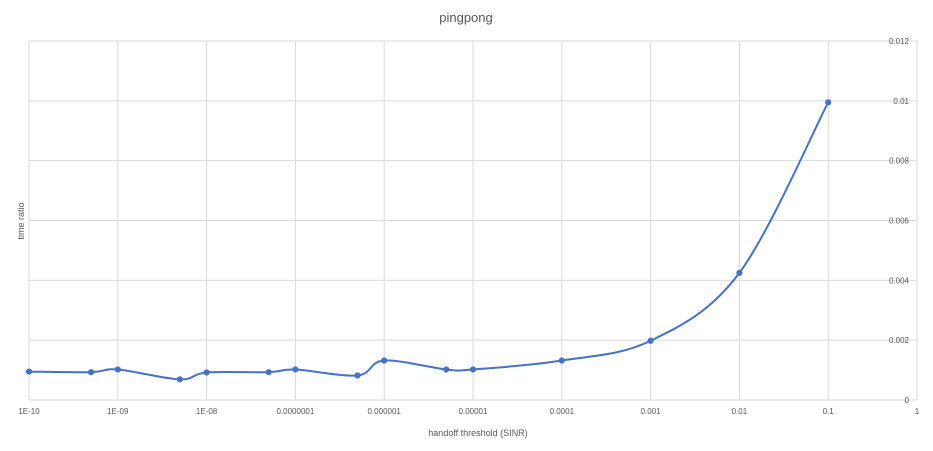 The width and height of the screenshot is (933, 451). What do you see at coordinates (466, 17) in the screenshot?
I see `chart-title: pingpong` at bounding box center [466, 17].